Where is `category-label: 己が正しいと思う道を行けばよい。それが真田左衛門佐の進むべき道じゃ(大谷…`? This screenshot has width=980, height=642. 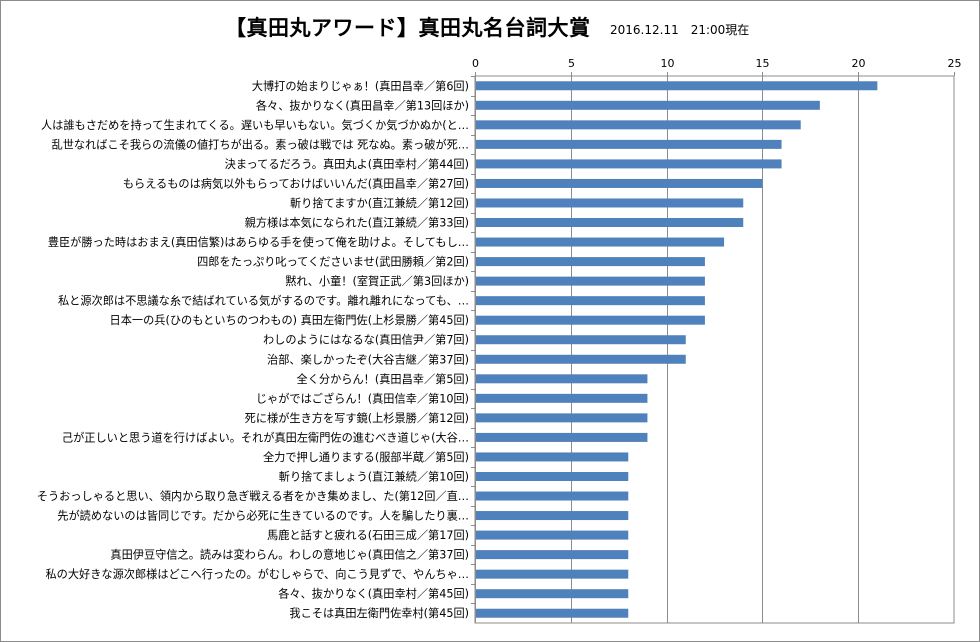 category-label: 己が正しいと思う道を行けばよい。それが真田左衛門佐の進むべき道じゃ(大谷… is located at coordinates (265, 437).